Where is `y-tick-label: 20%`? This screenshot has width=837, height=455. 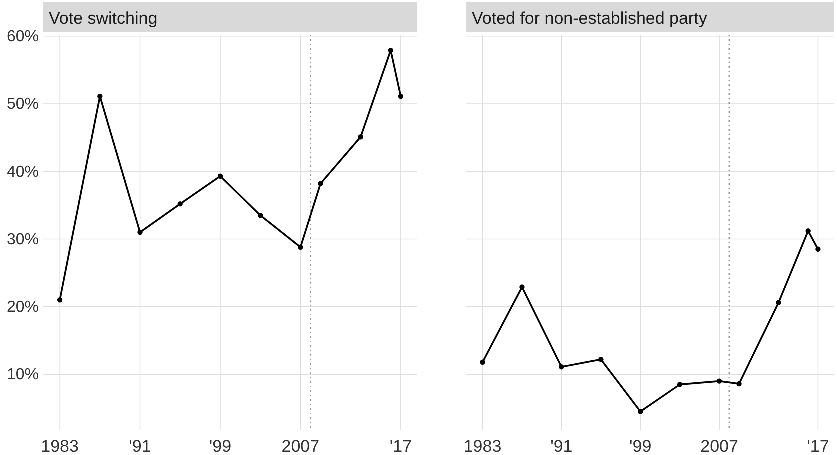
y-tick-label: 20% is located at coordinates (22, 307).